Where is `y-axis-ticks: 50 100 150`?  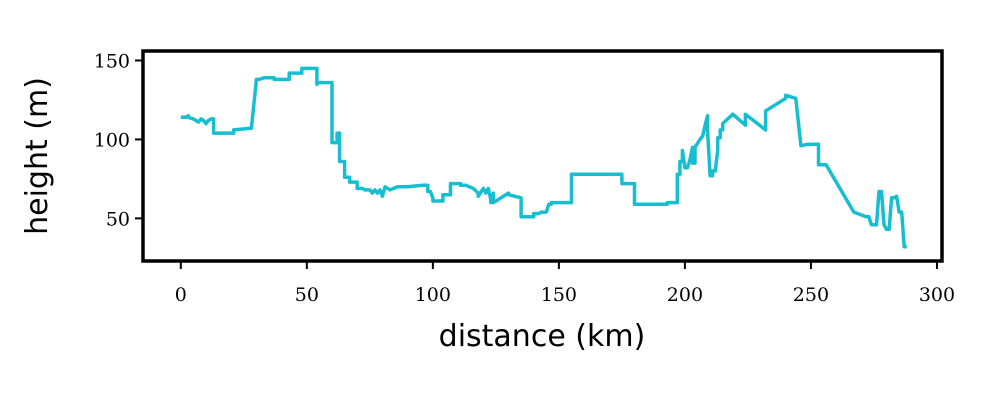
y-axis-ticks: 50 100 150 is located at coordinates (118, 140).